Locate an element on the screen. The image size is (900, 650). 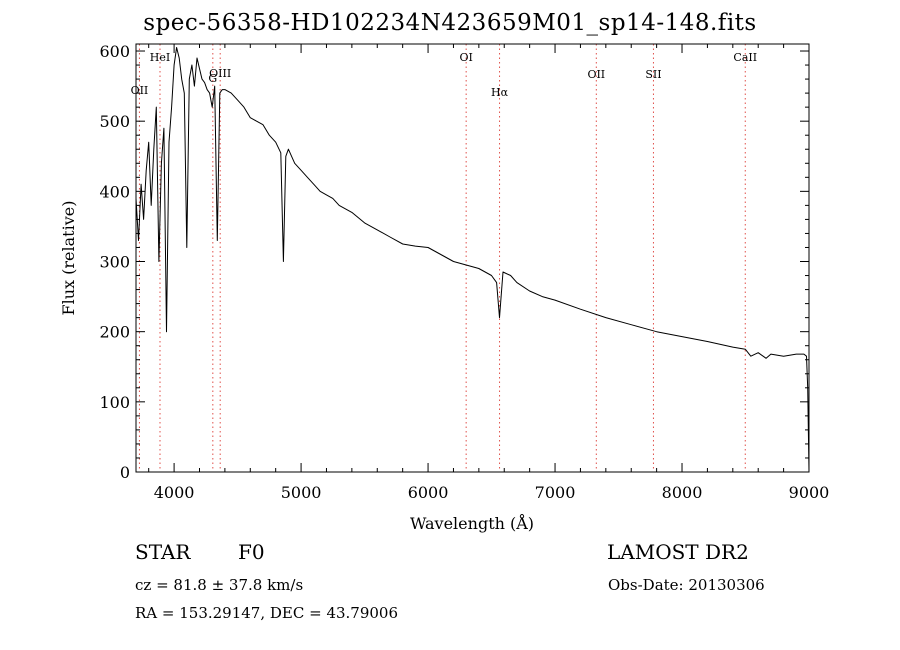
line-marker-label: SII is located at coordinates (653, 74).